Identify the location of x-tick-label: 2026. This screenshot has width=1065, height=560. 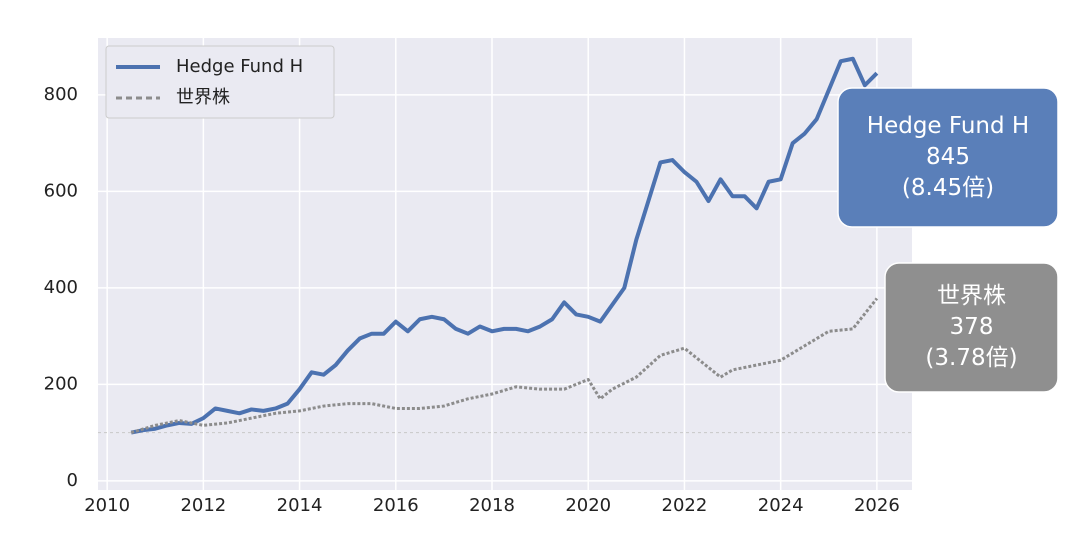
(877, 505).